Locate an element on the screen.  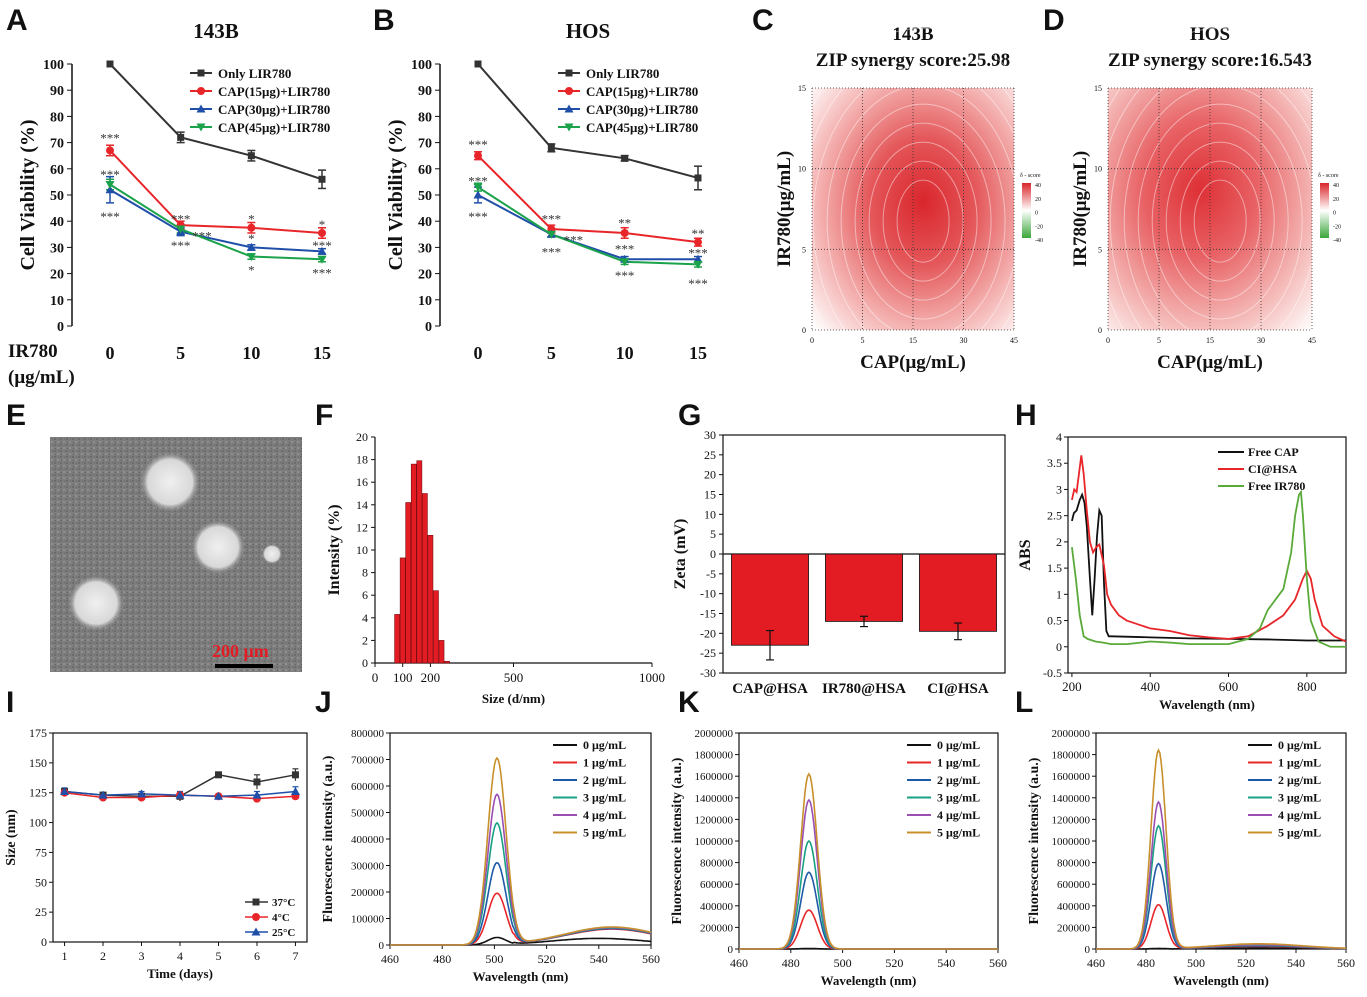
y-tick-label: 2 is located at coordinates (1059, 542).